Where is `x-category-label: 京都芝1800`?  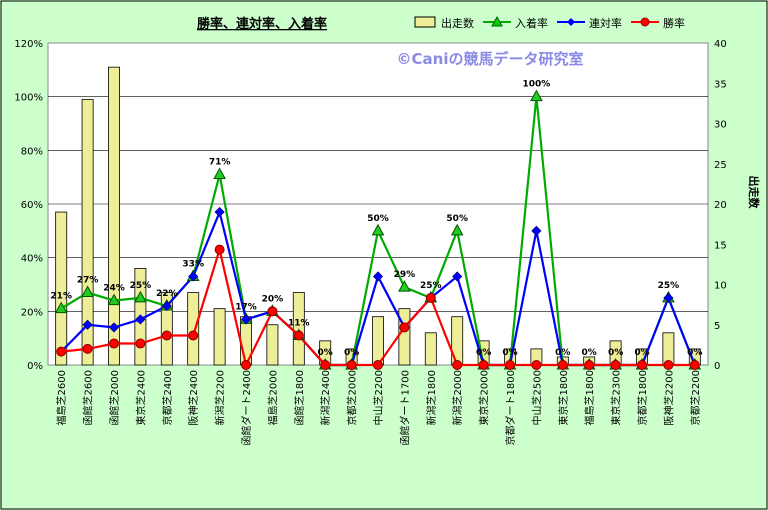 x-category-label: 京都芝1800 is located at coordinates (642, 397).